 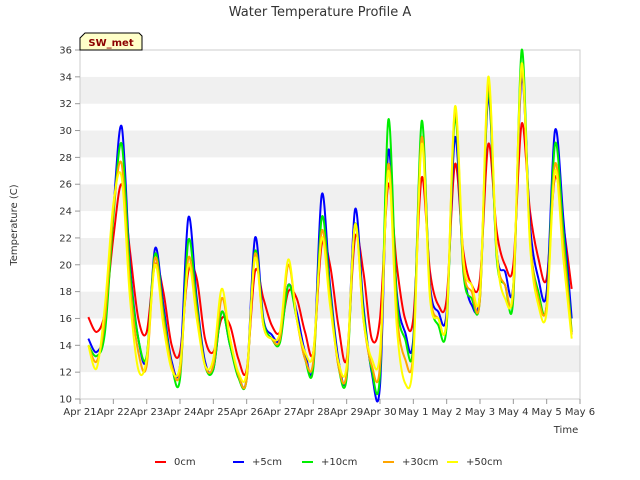 What do you see at coordinates (146, 412) in the screenshot?
I see `x-tick-label: Apr 23` at bounding box center [146, 412].